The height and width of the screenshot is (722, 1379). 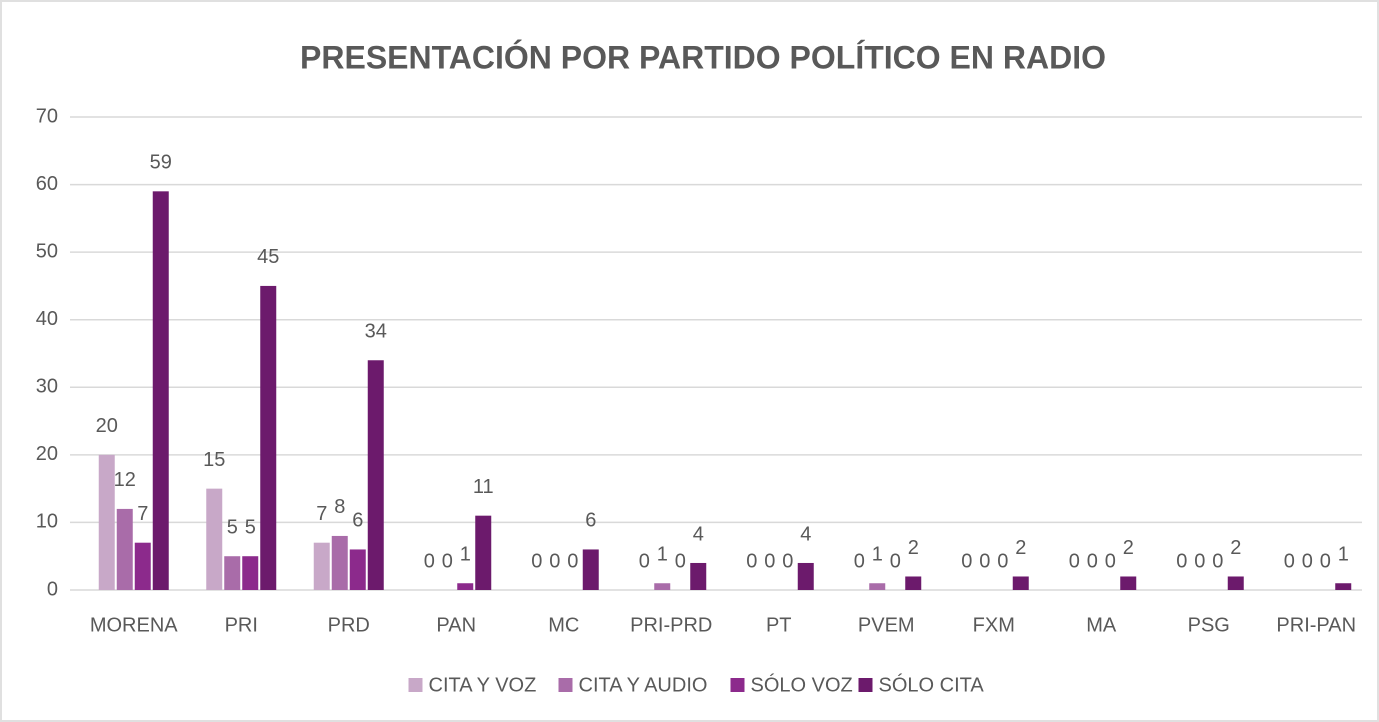 I want to click on x-tick-label: FXM, so click(x=994, y=625).